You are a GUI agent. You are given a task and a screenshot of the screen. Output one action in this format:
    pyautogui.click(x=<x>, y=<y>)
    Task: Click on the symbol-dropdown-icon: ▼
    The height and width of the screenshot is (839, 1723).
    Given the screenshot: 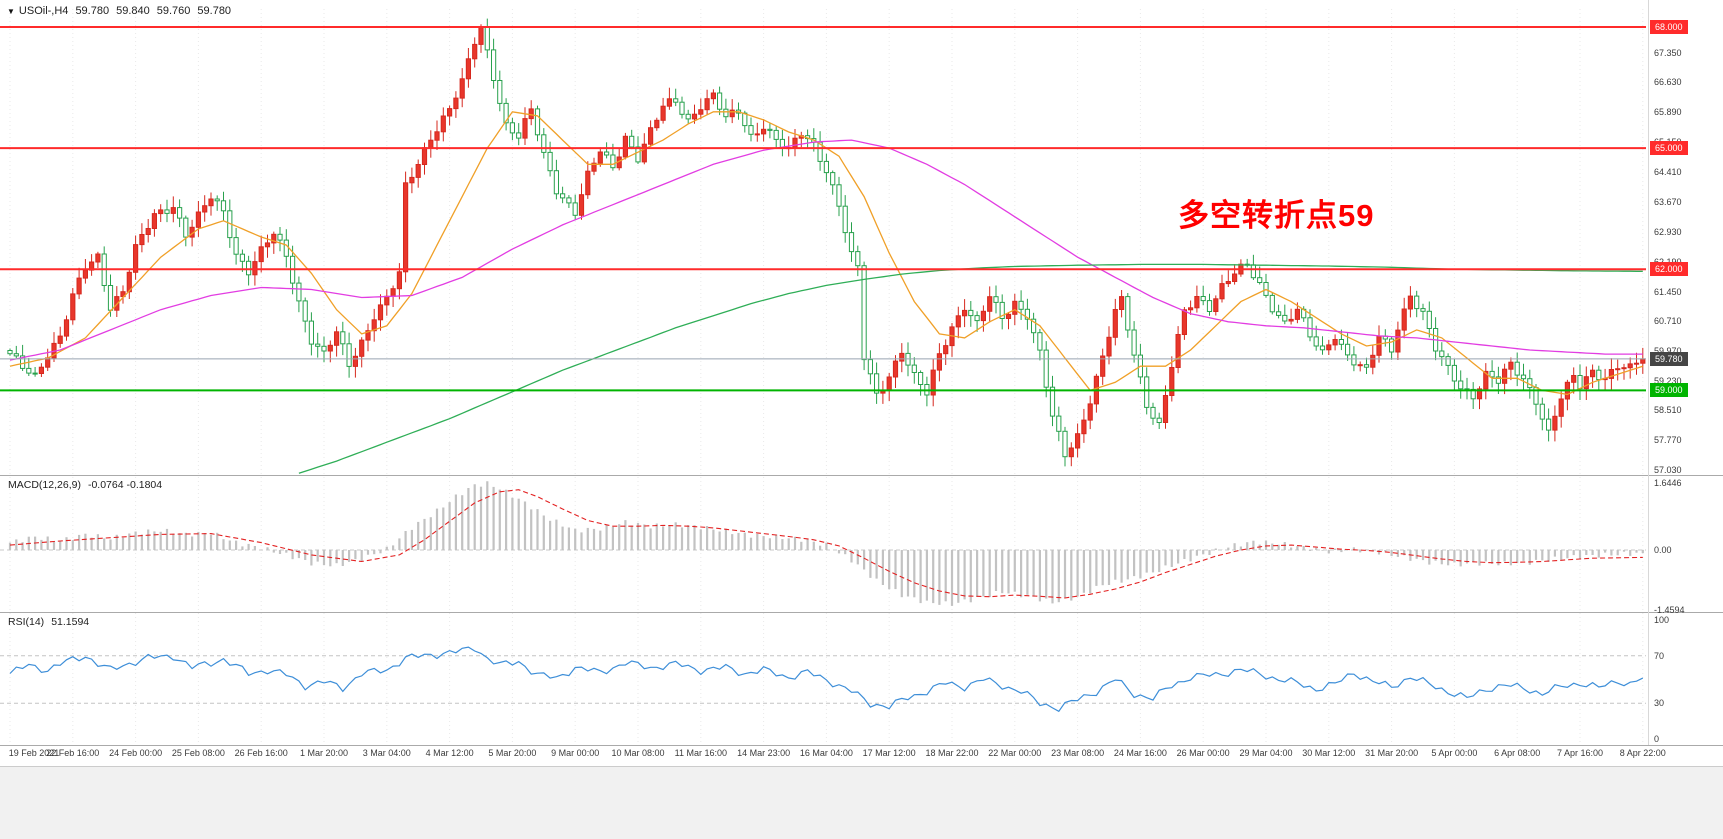 What is the action you would take?
    pyautogui.click(x=11, y=11)
    